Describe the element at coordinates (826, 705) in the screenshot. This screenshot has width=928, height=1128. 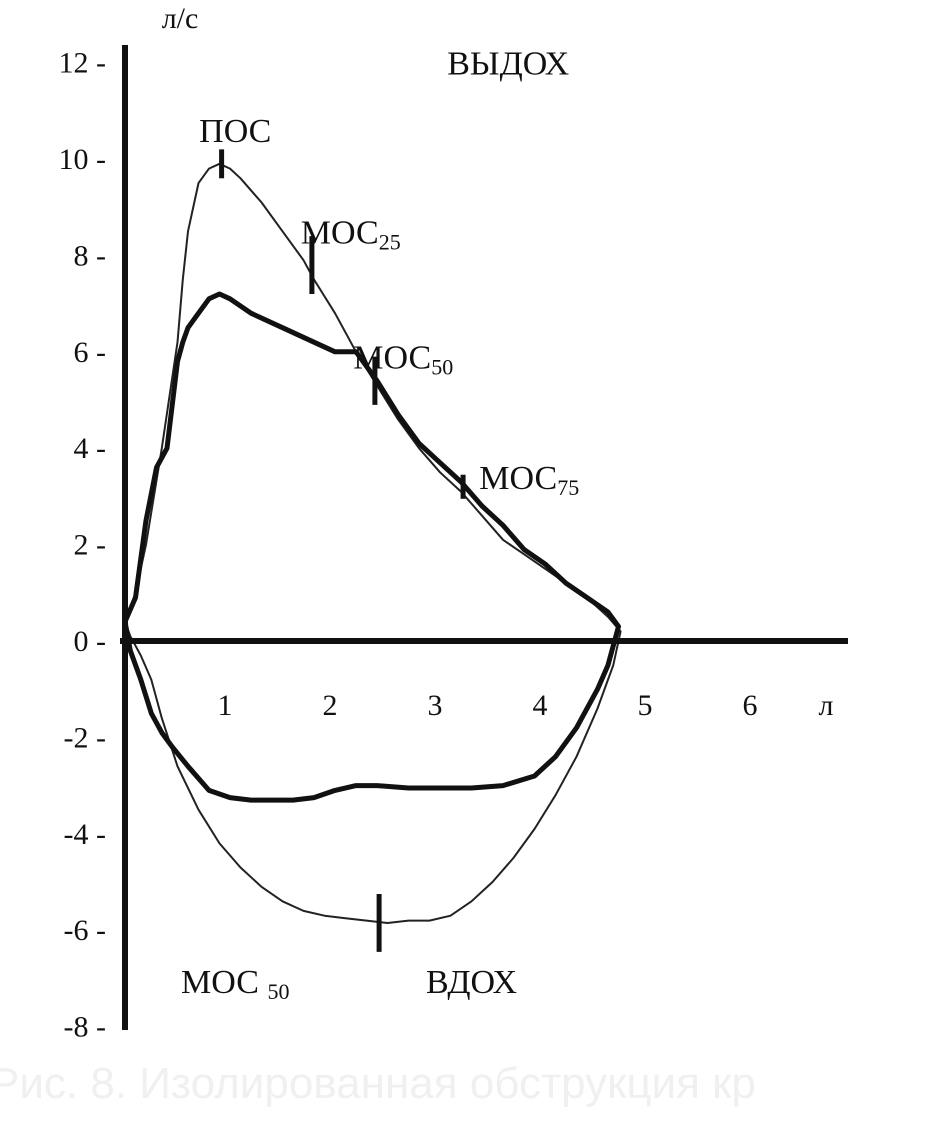
I see `x-axis-label: л` at that location.